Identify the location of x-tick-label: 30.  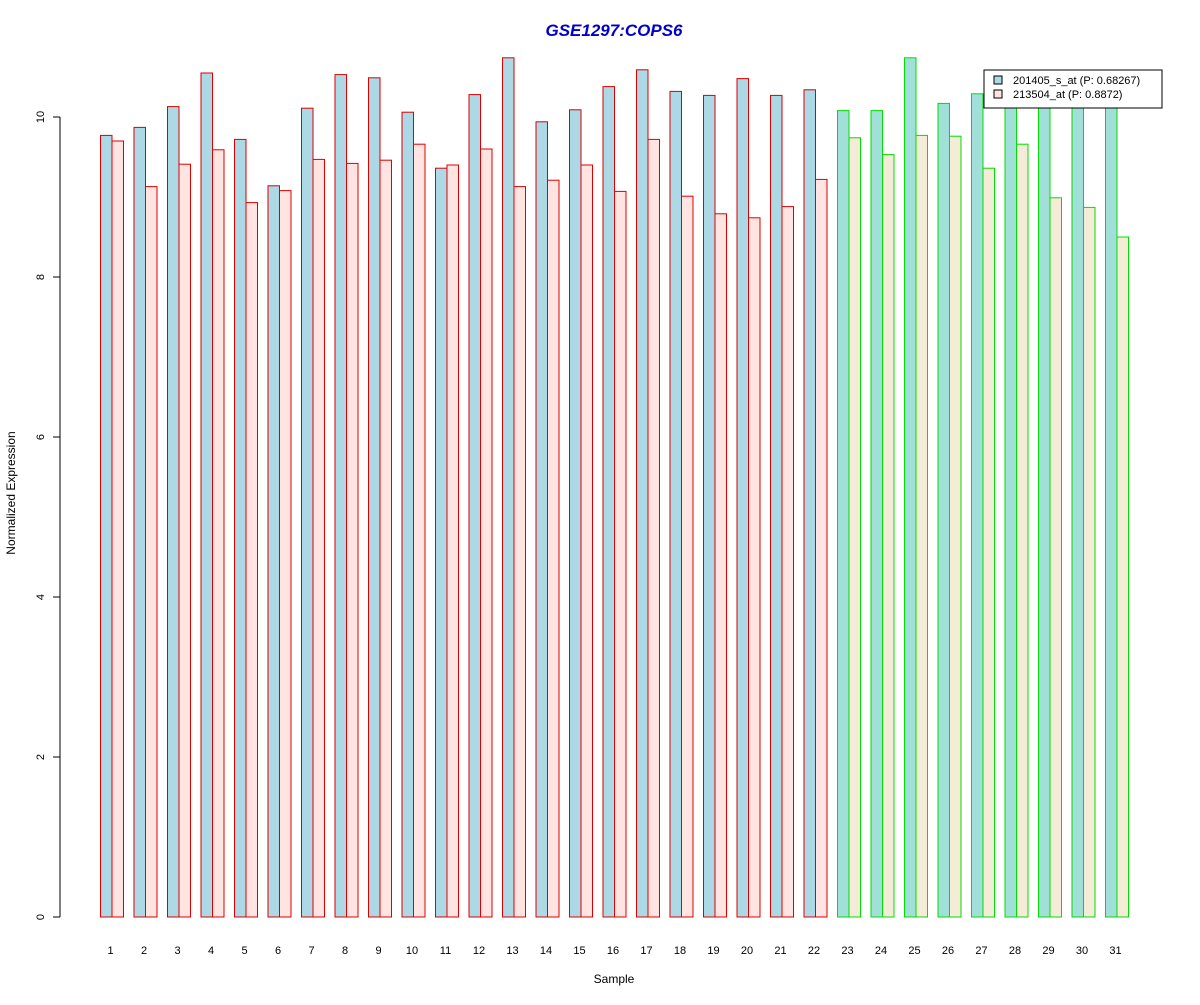
(1082, 951).